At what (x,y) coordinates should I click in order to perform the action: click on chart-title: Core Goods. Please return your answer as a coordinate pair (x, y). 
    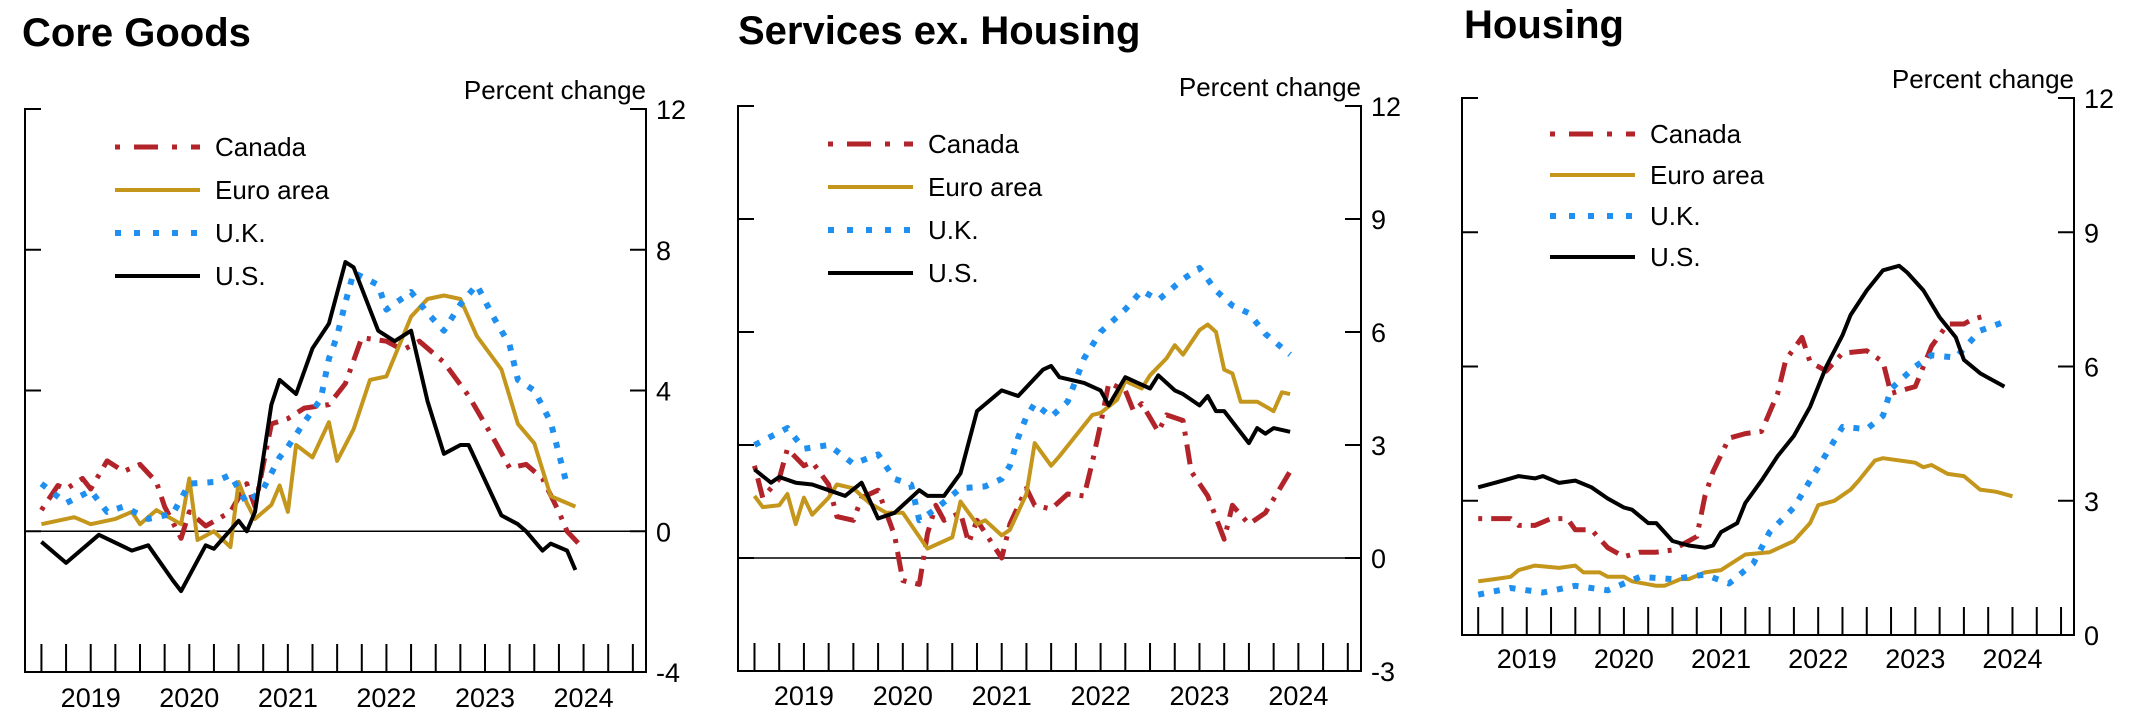
    Looking at the image, I should click on (136, 33).